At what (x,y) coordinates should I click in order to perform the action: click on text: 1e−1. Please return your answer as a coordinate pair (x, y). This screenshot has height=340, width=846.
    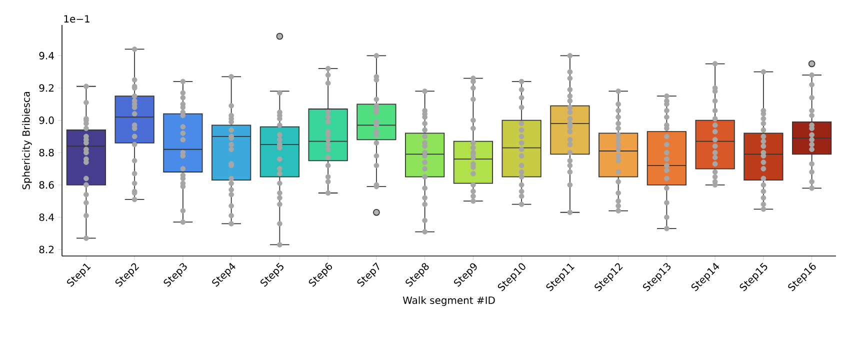
    Looking at the image, I should click on (77, 19).